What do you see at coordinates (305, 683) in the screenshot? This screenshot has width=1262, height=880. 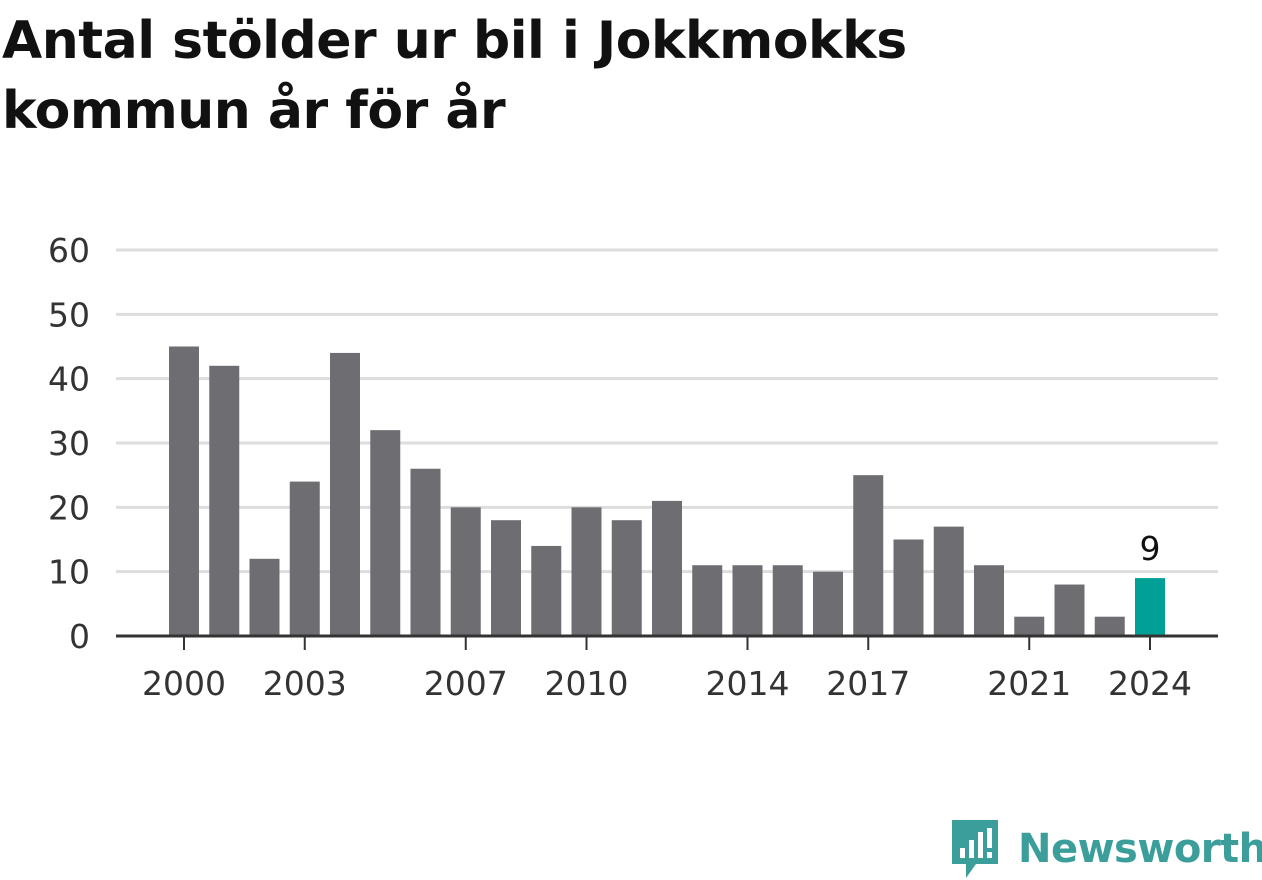 I see `x-tick-label: 2003` at bounding box center [305, 683].